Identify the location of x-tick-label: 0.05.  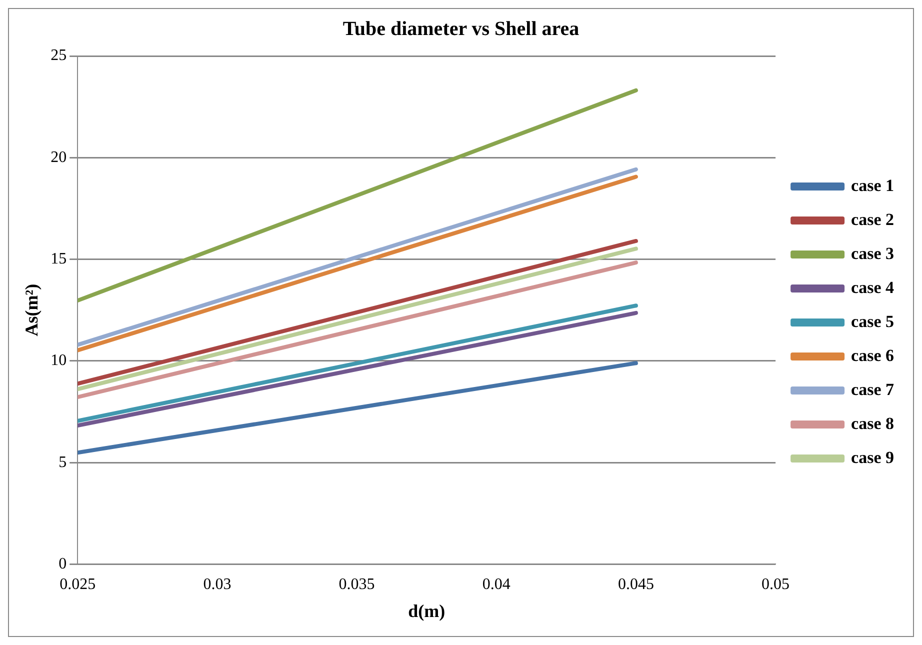
(776, 585).